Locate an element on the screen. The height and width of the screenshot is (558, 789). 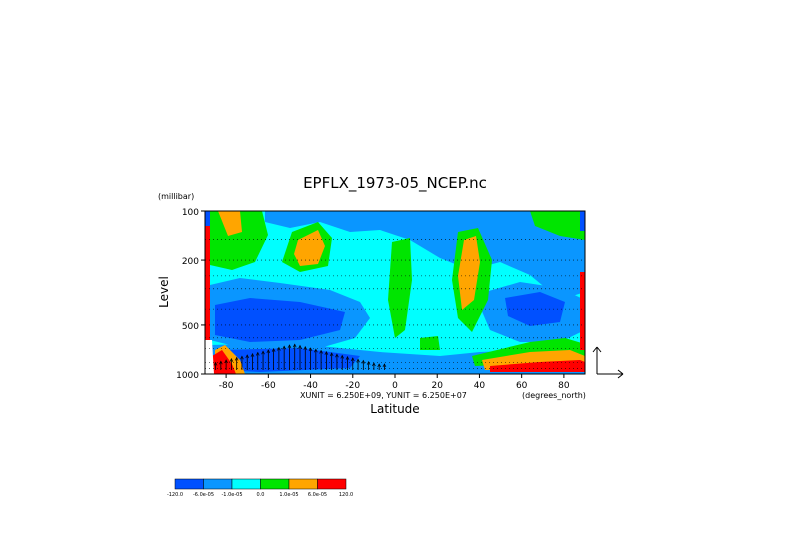
contour-field is located at coordinates (395, 292).